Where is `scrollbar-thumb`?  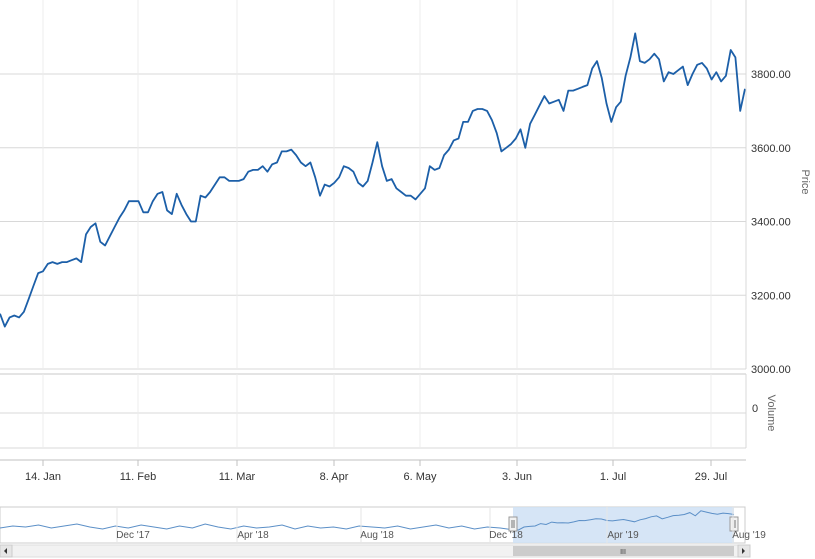
scrollbar-thumb is located at coordinates (623, 551).